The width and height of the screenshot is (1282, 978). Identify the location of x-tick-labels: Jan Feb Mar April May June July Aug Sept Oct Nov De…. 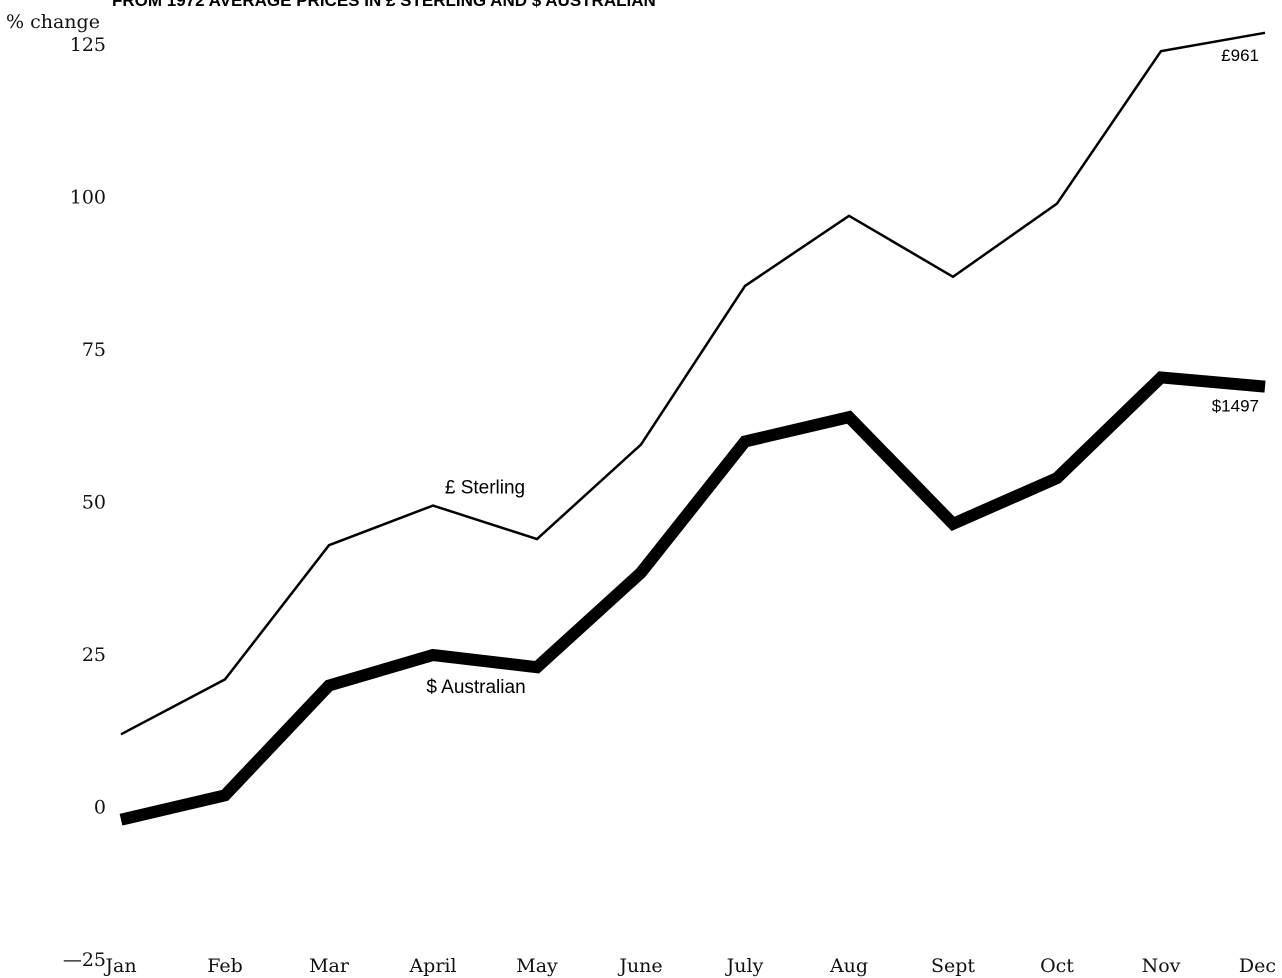
(689, 966).